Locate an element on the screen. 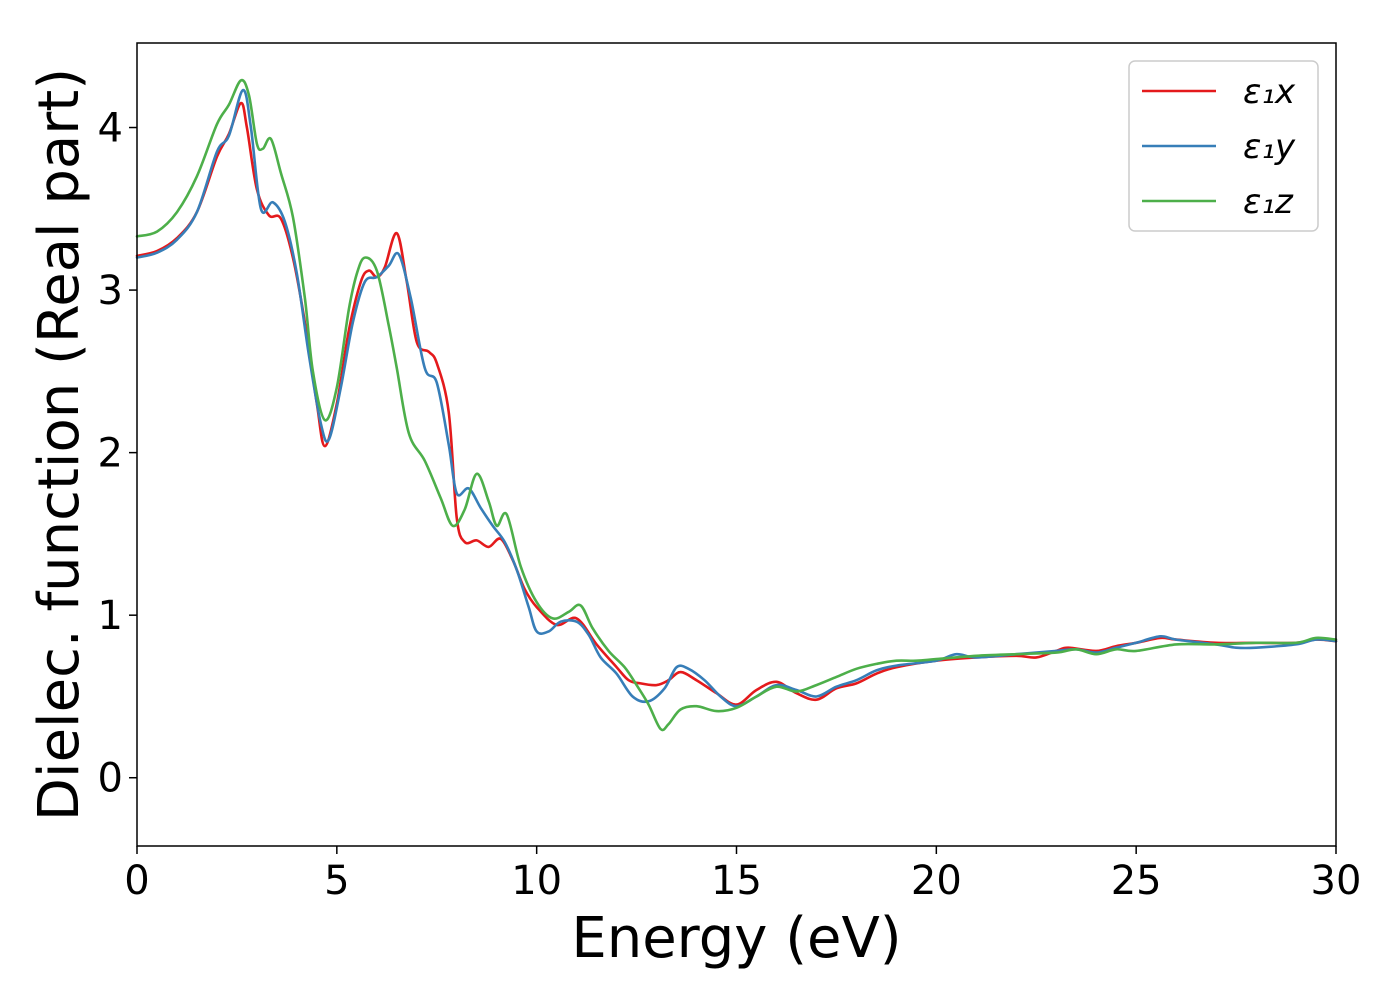  y-tick-label: 3 is located at coordinates (110, 291).